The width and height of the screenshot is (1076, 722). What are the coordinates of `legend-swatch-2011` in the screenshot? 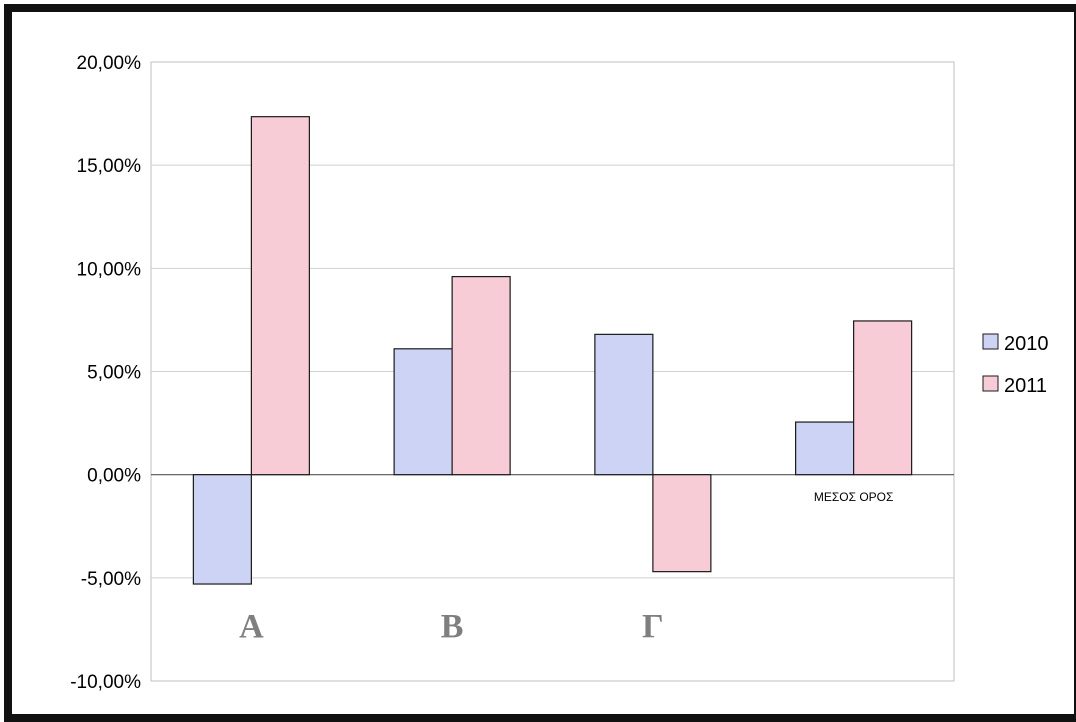 It's located at (990, 383).